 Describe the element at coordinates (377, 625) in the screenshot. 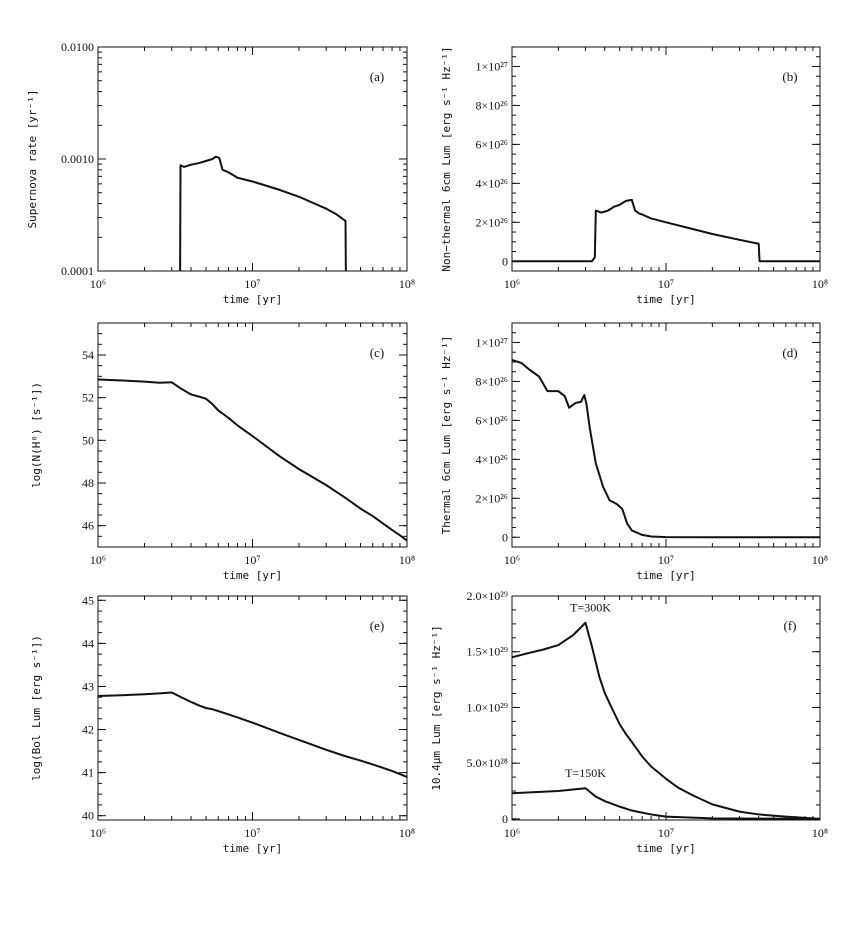

I see `panel-label: (e)` at that location.